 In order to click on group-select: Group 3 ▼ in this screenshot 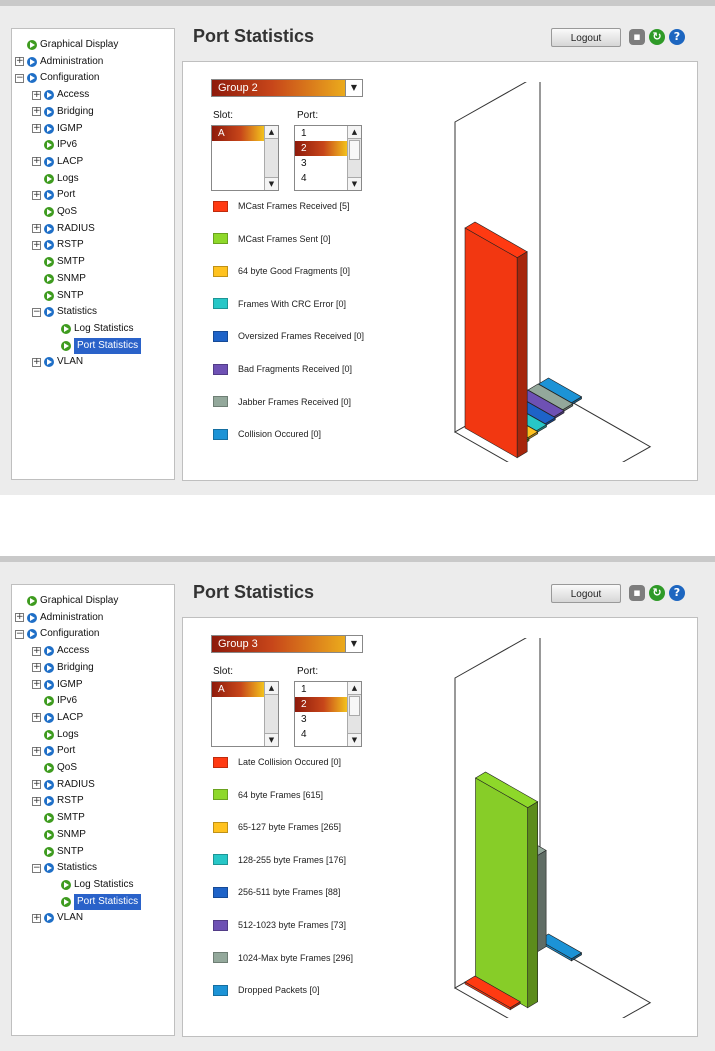, I will do `click(287, 644)`.